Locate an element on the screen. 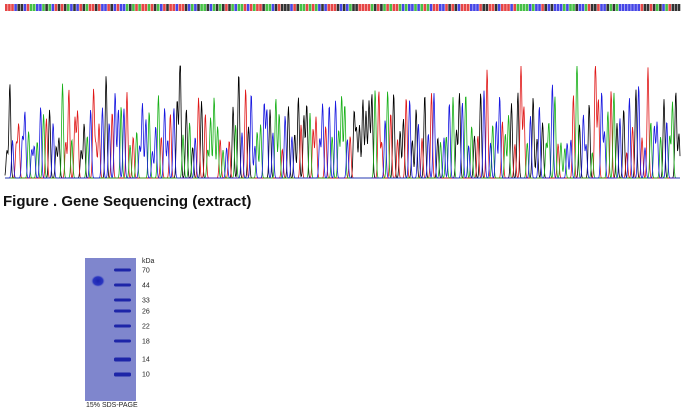 This screenshot has height=418, width=685. gel-caption: 15% SDS-PAGE is located at coordinates (112, 405).